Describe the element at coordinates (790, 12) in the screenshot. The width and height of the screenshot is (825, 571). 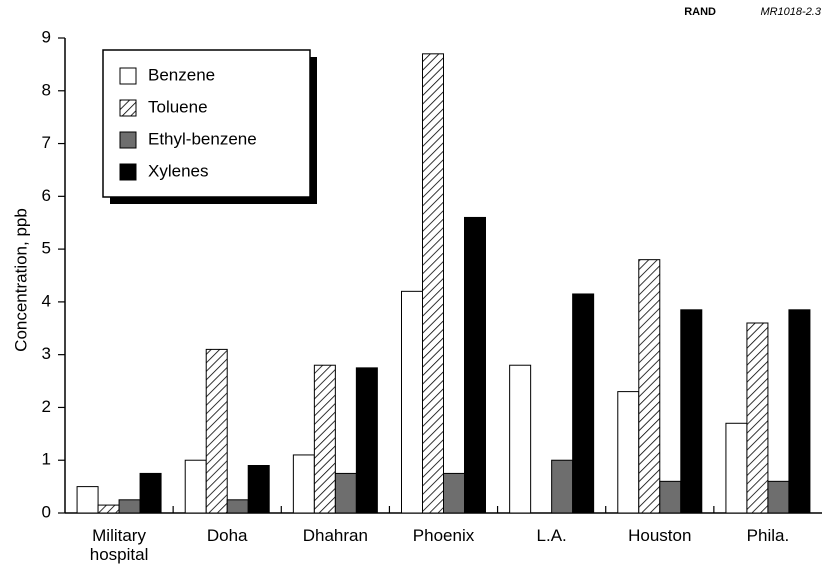
I see `source-id: MR1018-2.3` at that location.